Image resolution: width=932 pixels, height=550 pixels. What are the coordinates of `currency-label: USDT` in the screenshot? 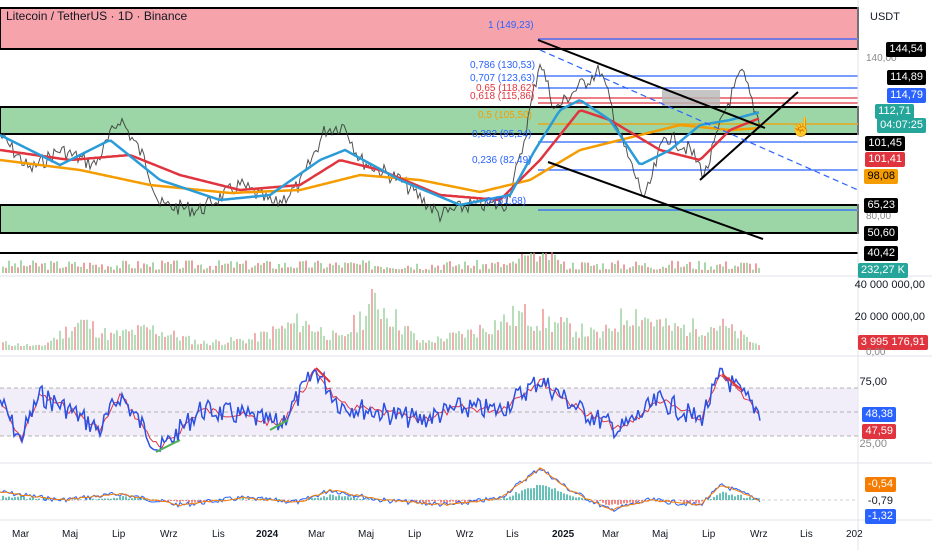 It's located at (885, 17).